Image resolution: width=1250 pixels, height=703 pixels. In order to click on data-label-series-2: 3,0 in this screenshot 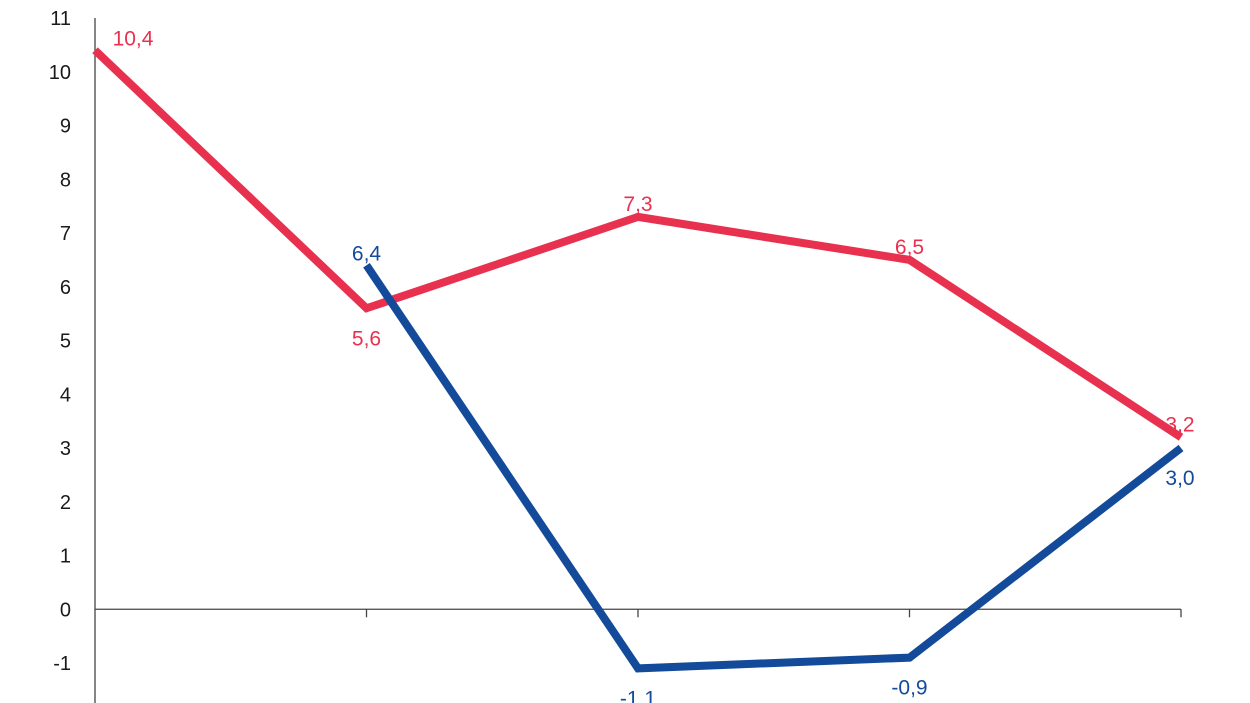, I will do `click(1179, 478)`.